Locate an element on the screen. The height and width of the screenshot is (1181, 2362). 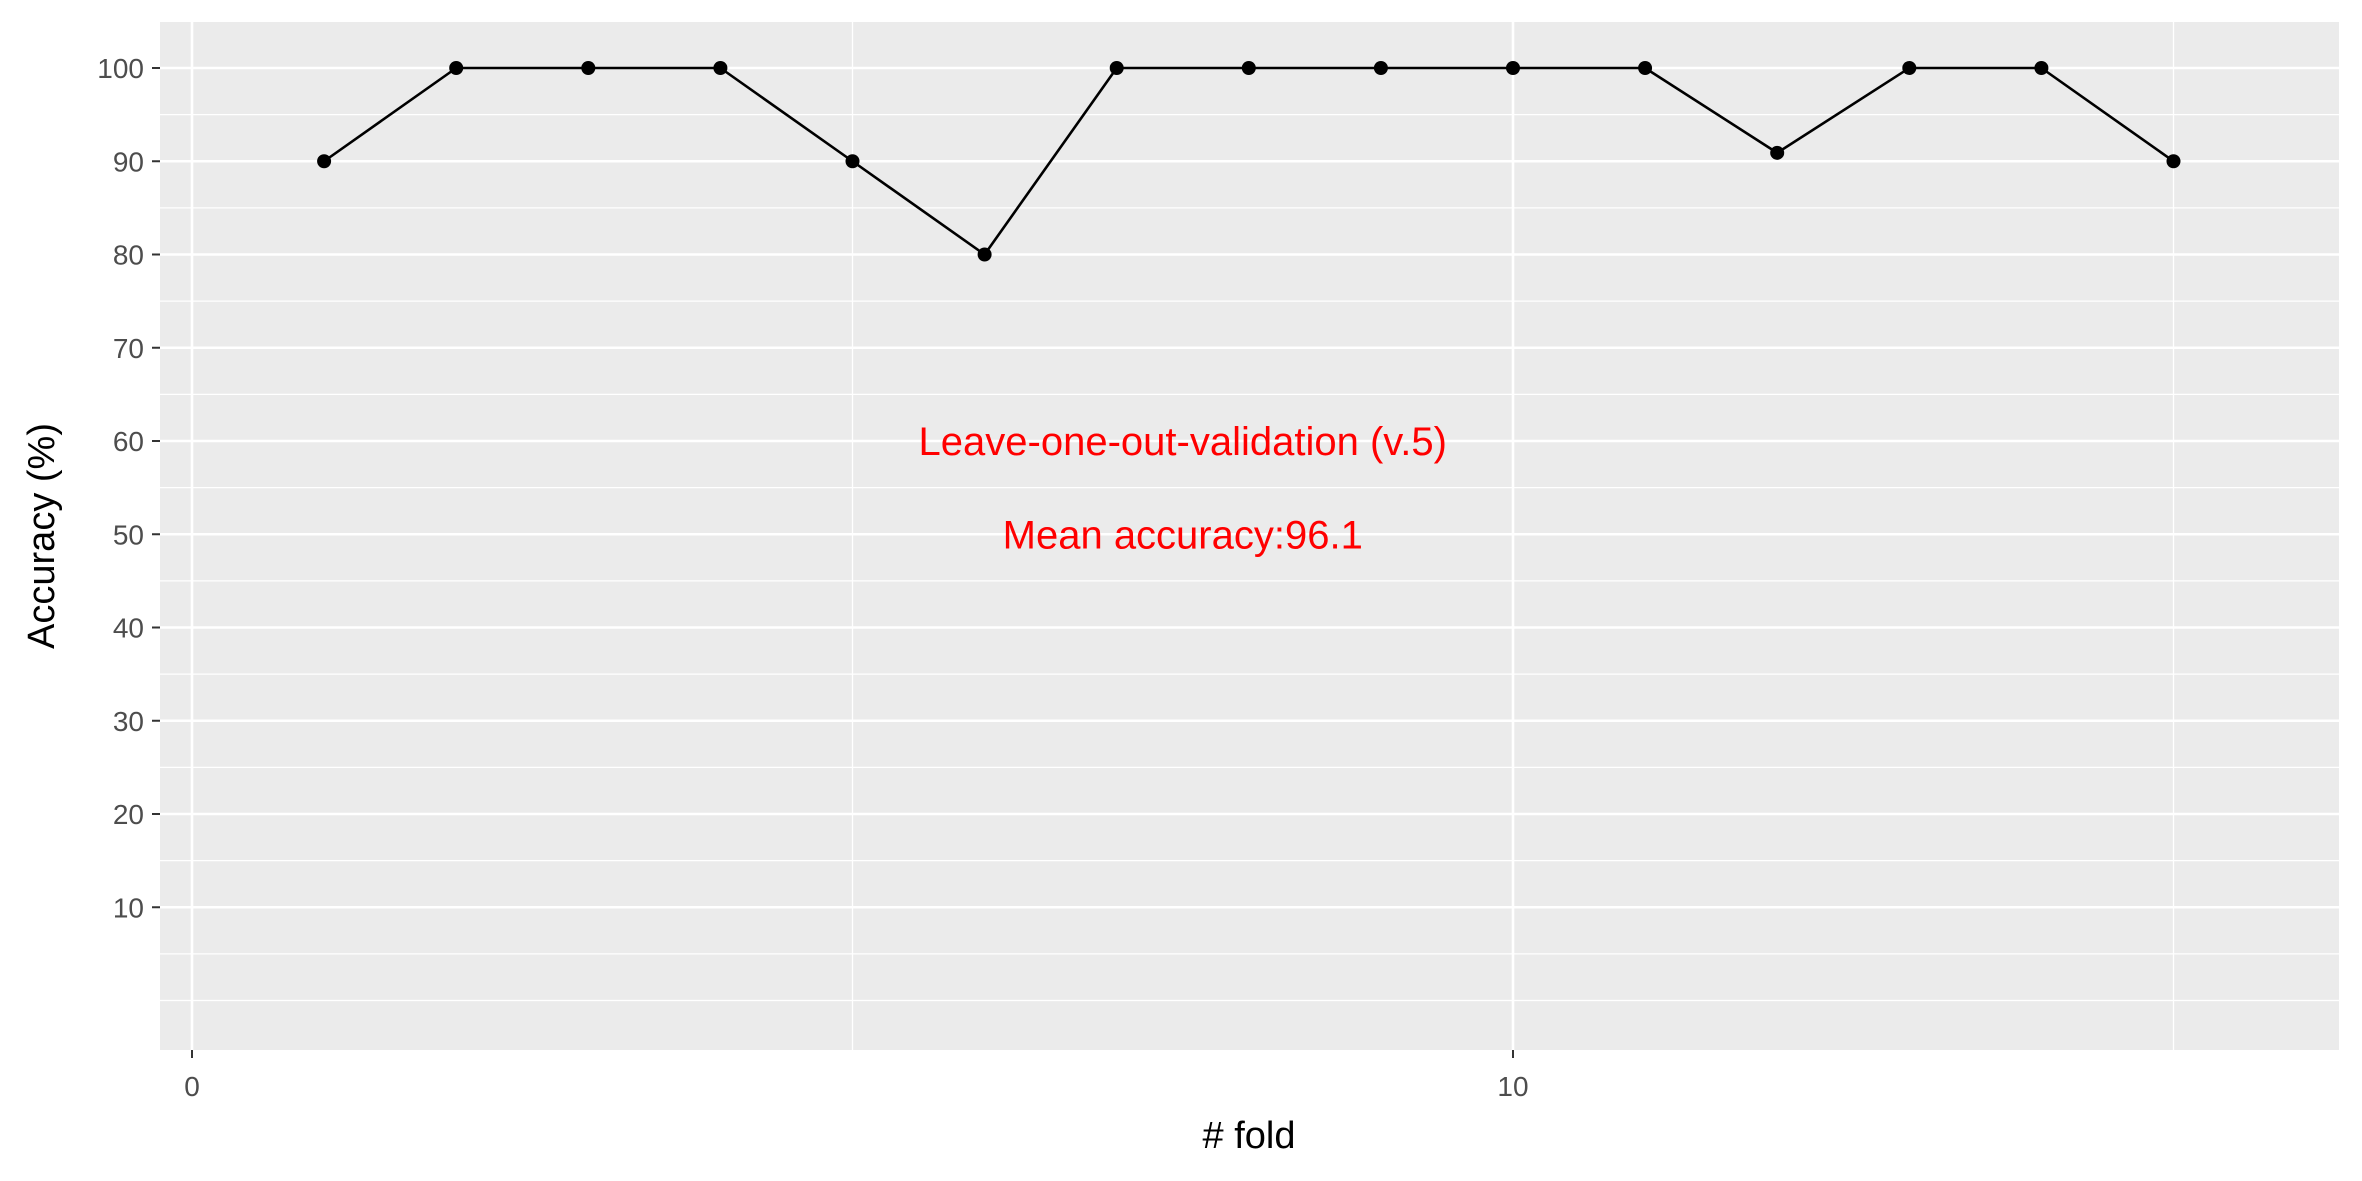
x-tick-label: 10 is located at coordinates (1512, 1086).